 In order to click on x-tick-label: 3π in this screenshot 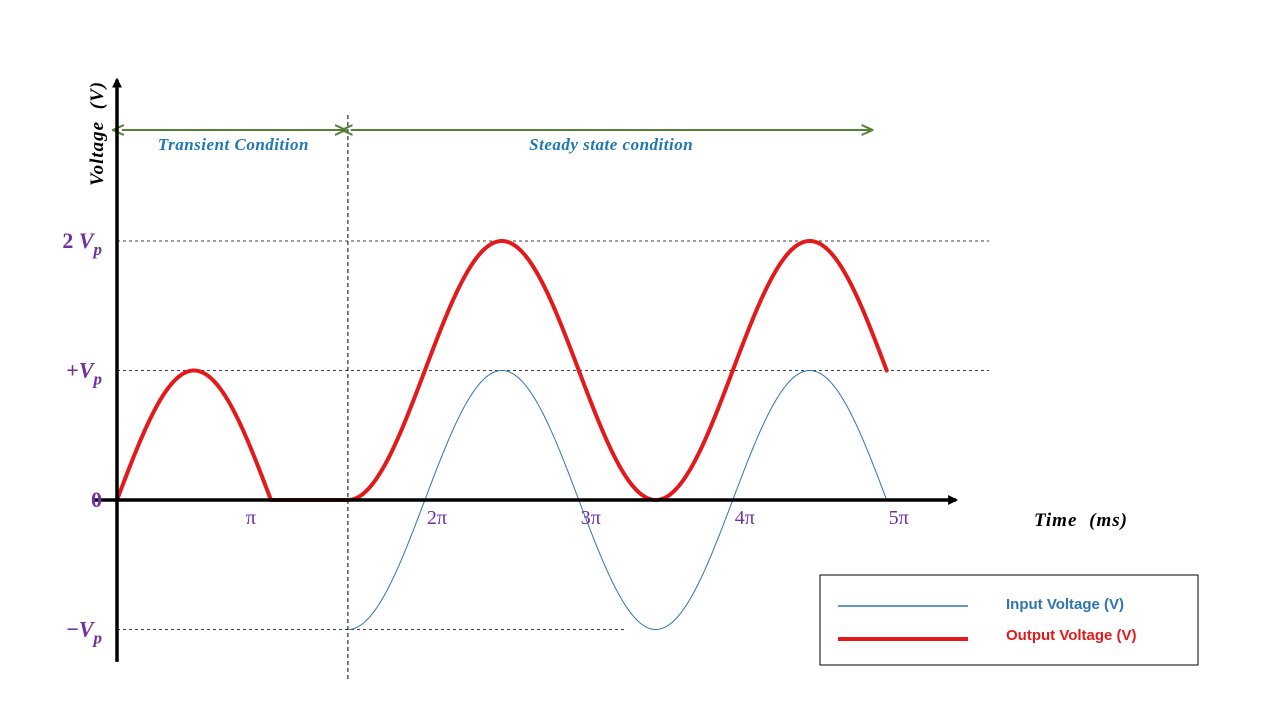, I will do `click(591, 518)`.